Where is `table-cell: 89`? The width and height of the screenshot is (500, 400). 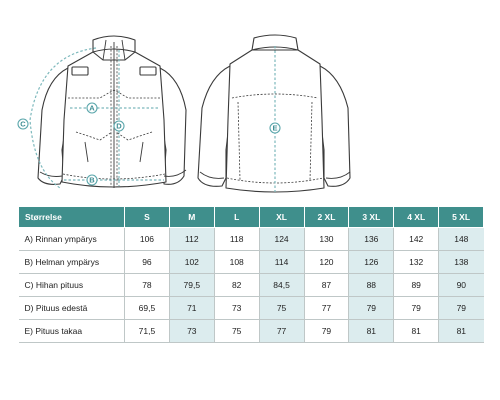
table-cell: 89 is located at coordinates (416, 285).